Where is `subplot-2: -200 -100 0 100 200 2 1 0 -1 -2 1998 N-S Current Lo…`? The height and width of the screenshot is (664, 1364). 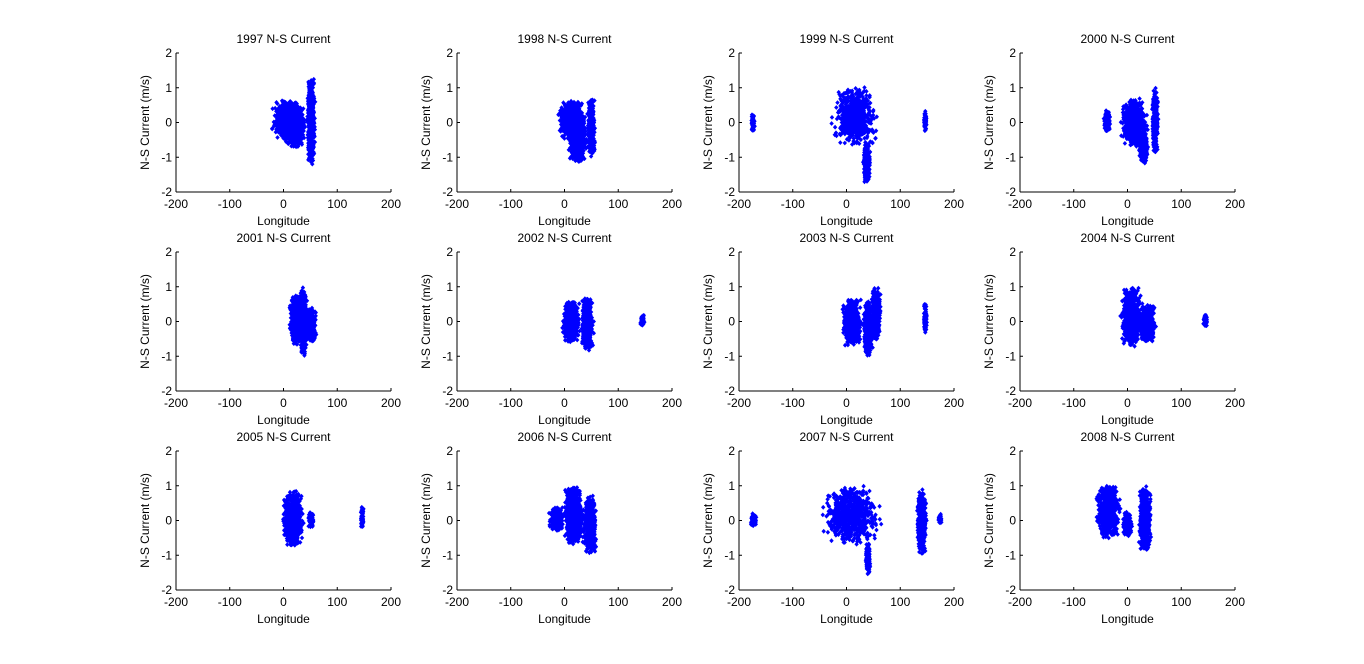
subplot-2: -200 -100 0 100 200 2 1 0 -1 -2 1998 N-S Current Lo… is located at coordinates (550, 130).